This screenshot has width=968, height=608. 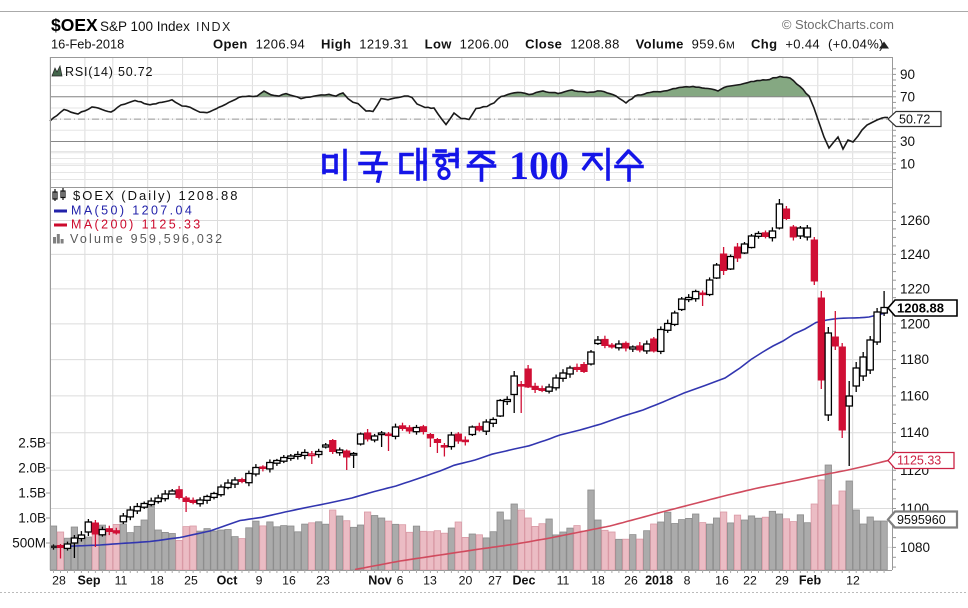 What do you see at coordinates (915, 288) in the screenshot?
I see `svg-text: 1220` at bounding box center [915, 288].